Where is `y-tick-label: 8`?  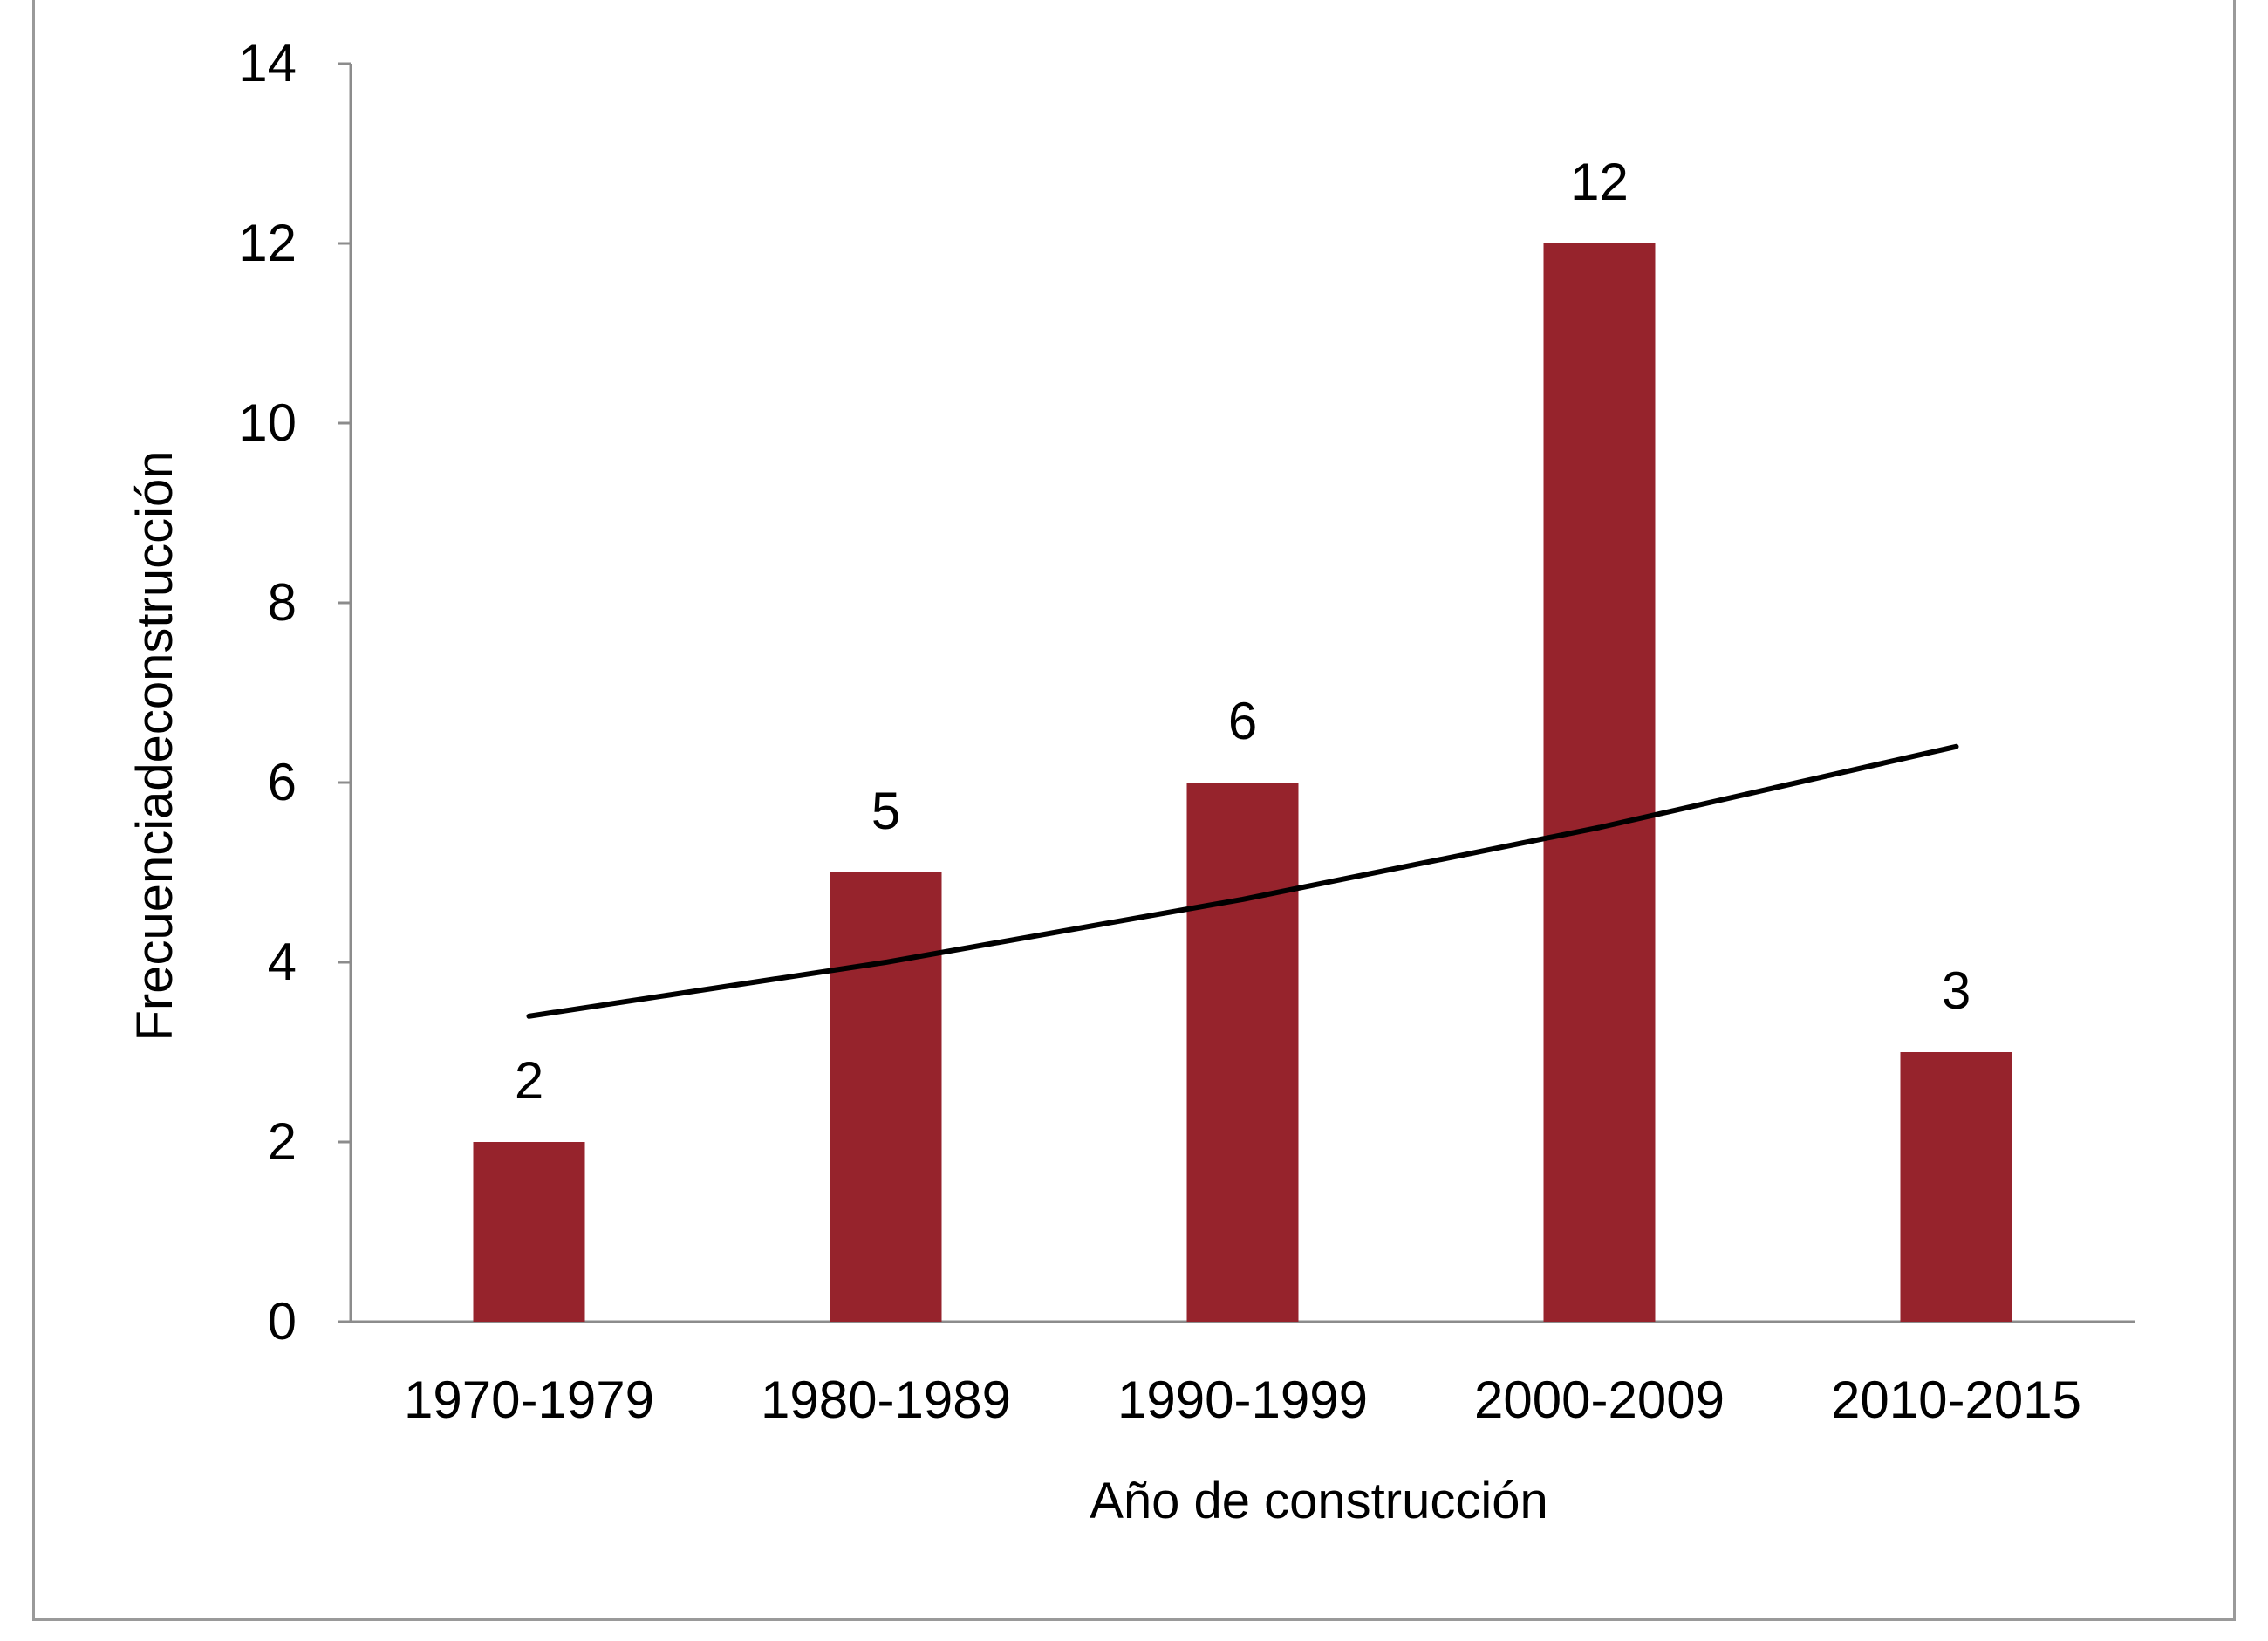 y-tick-label: 8 is located at coordinates (282, 602).